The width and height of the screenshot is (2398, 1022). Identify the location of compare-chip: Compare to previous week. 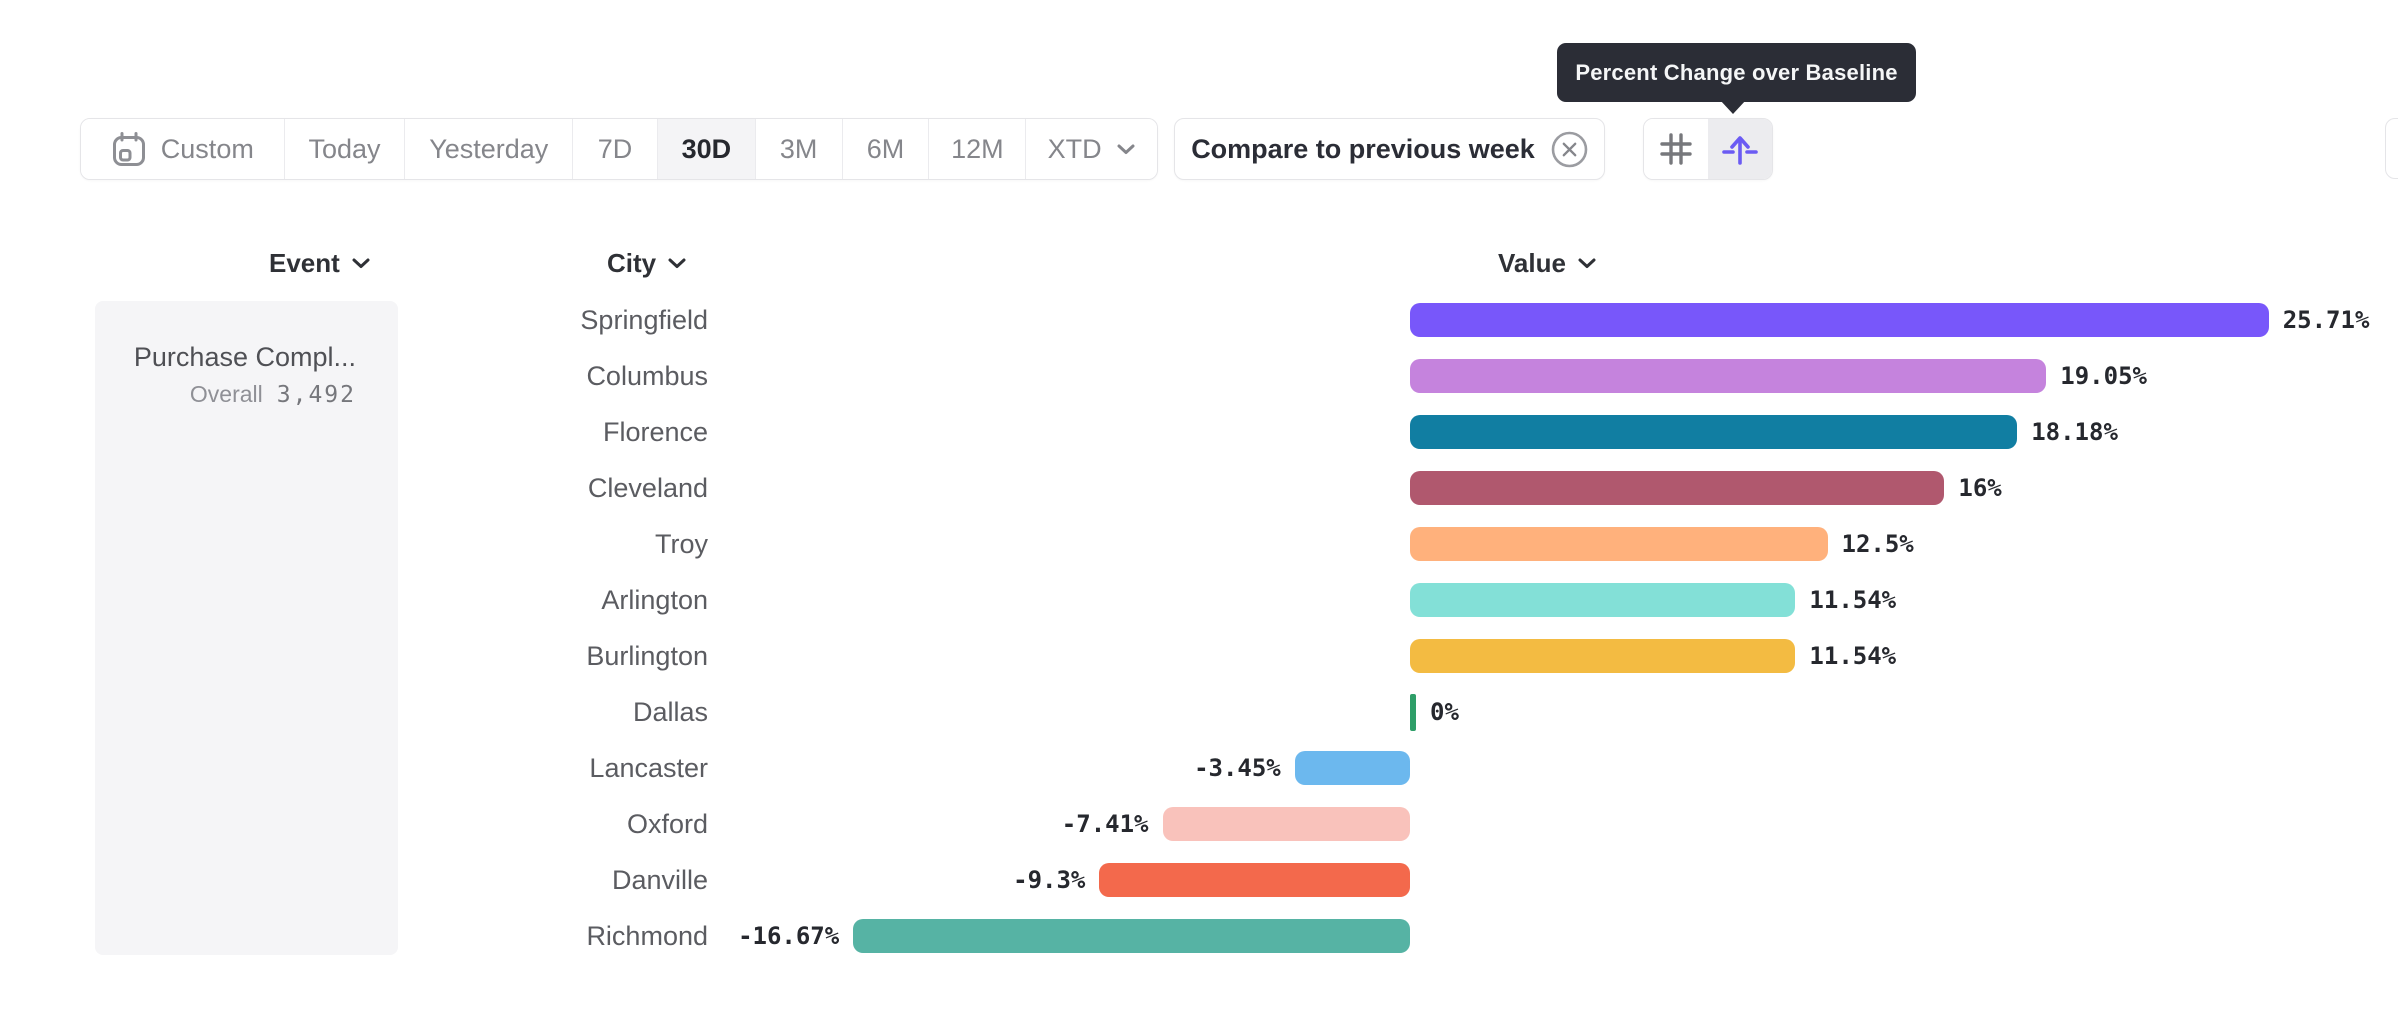
(1389, 149).